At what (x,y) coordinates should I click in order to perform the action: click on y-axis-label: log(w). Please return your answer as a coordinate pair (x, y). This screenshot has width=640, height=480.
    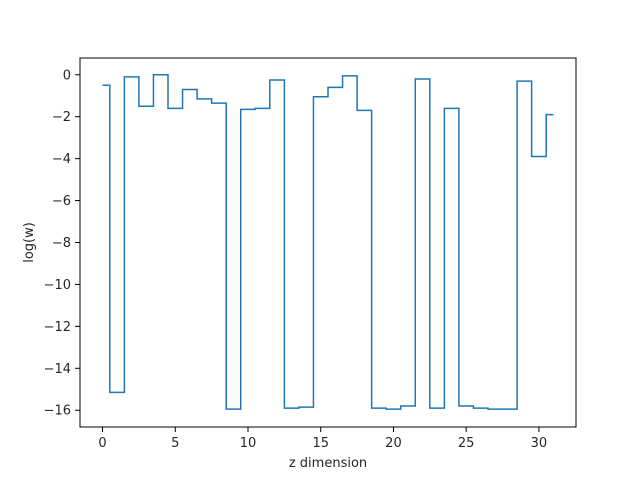
    Looking at the image, I should click on (29, 242).